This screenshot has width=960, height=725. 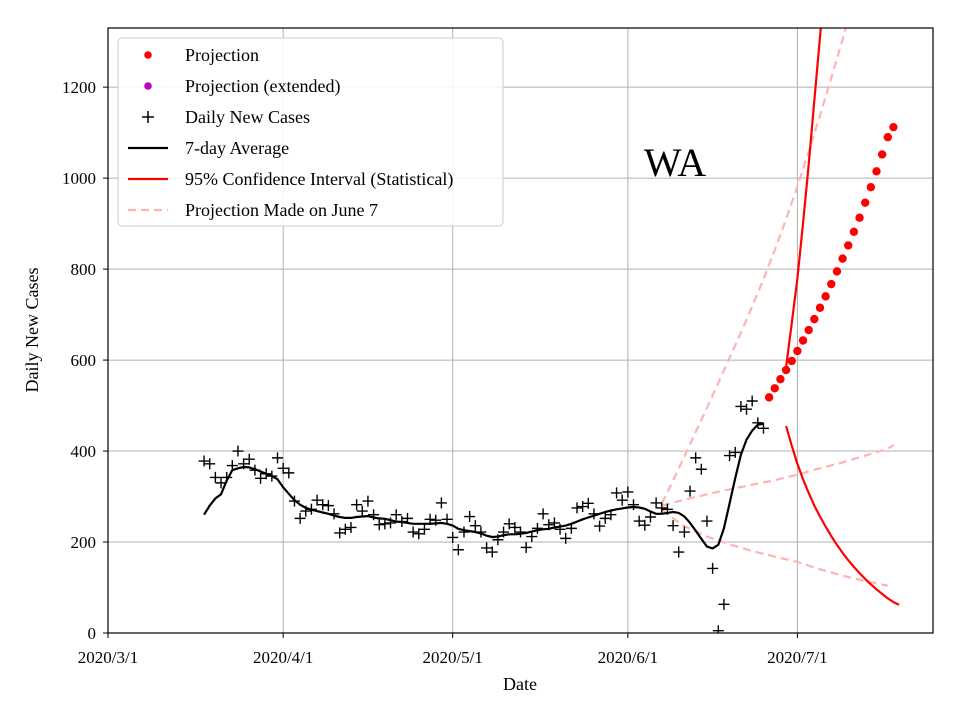 What do you see at coordinates (148, 117) in the screenshot?
I see `legend-marker-plus` at bounding box center [148, 117].